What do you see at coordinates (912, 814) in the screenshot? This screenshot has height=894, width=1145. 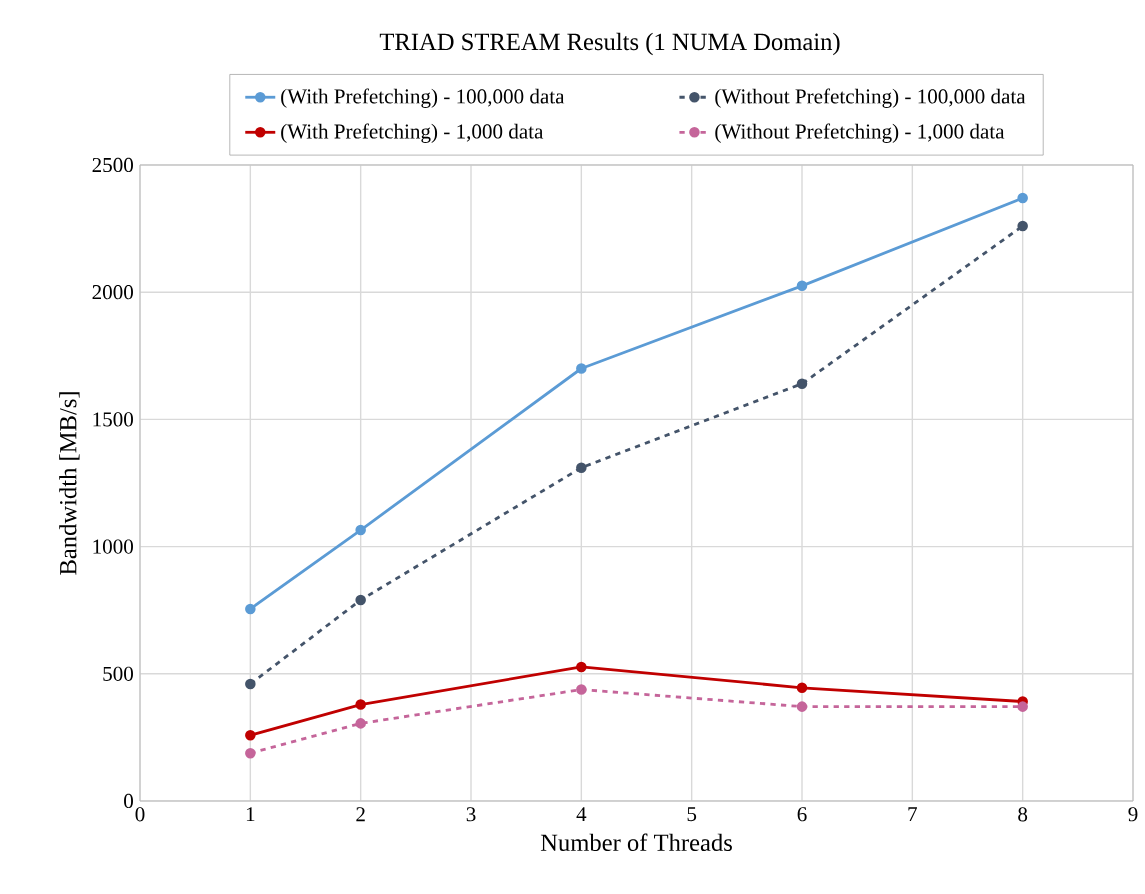 I see `x-tick-label: 7` at bounding box center [912, 814].